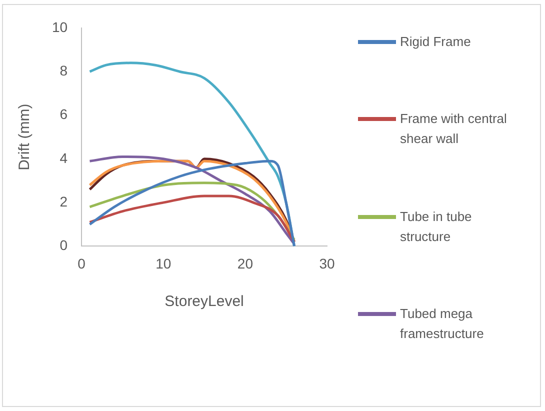 The image size is (545, 411). Describe the element at coordinates (64, 158) in the screenshot. I see `y-tick-label: 4` at that location.